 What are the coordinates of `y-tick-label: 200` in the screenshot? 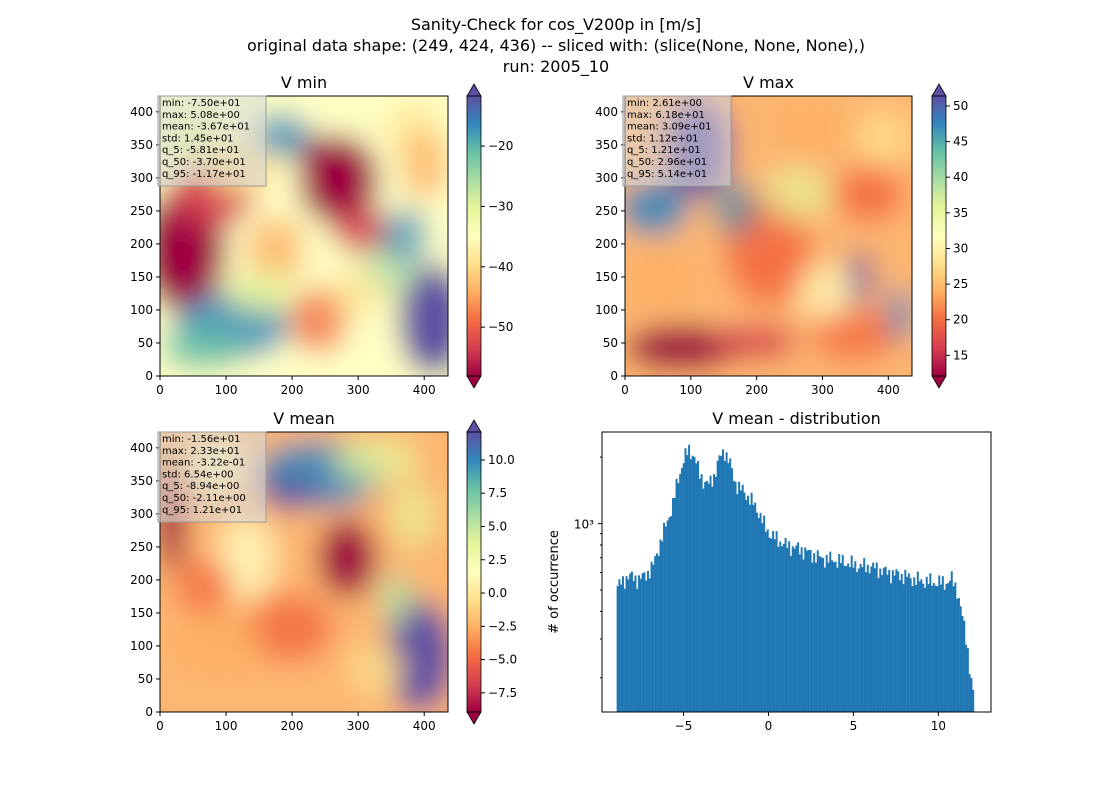 It's located at (141, 580).